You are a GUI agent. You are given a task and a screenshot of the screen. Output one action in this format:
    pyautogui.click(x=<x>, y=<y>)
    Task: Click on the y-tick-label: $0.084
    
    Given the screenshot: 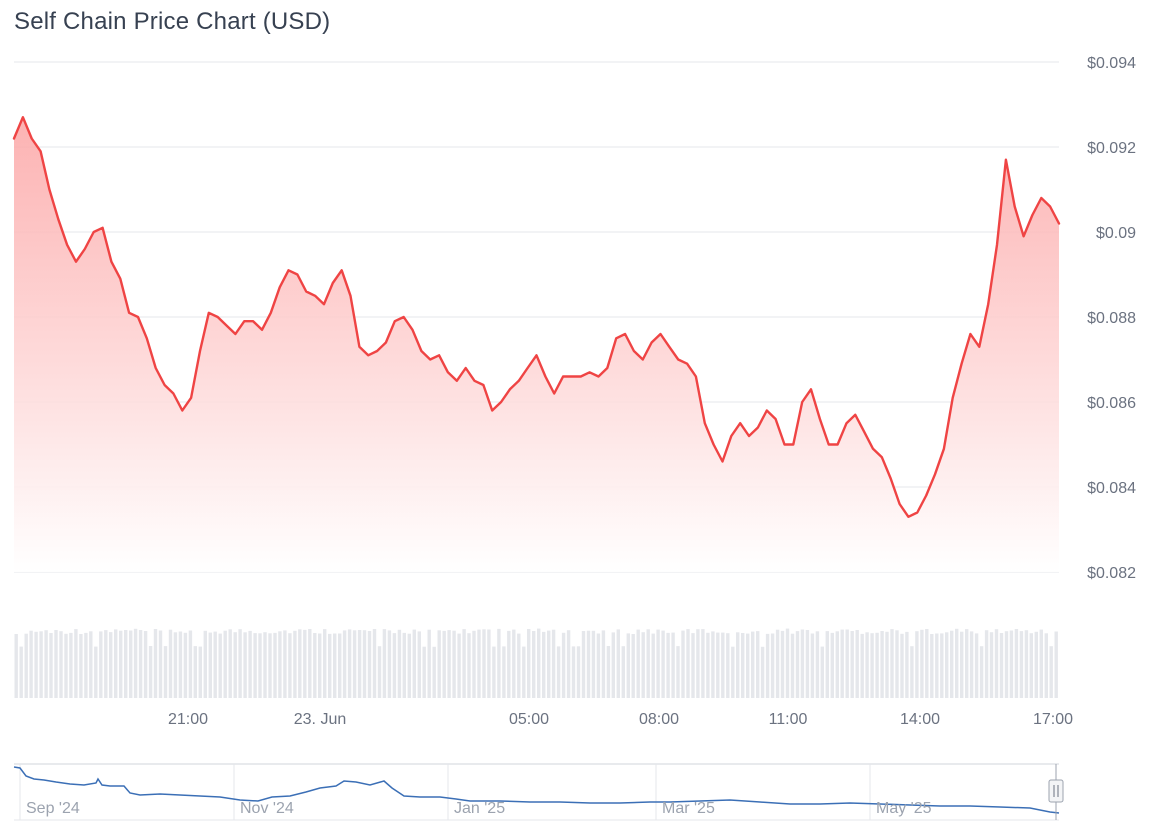 What is the action you would take?
    pyautogui.click(x=1111, y=488)
    